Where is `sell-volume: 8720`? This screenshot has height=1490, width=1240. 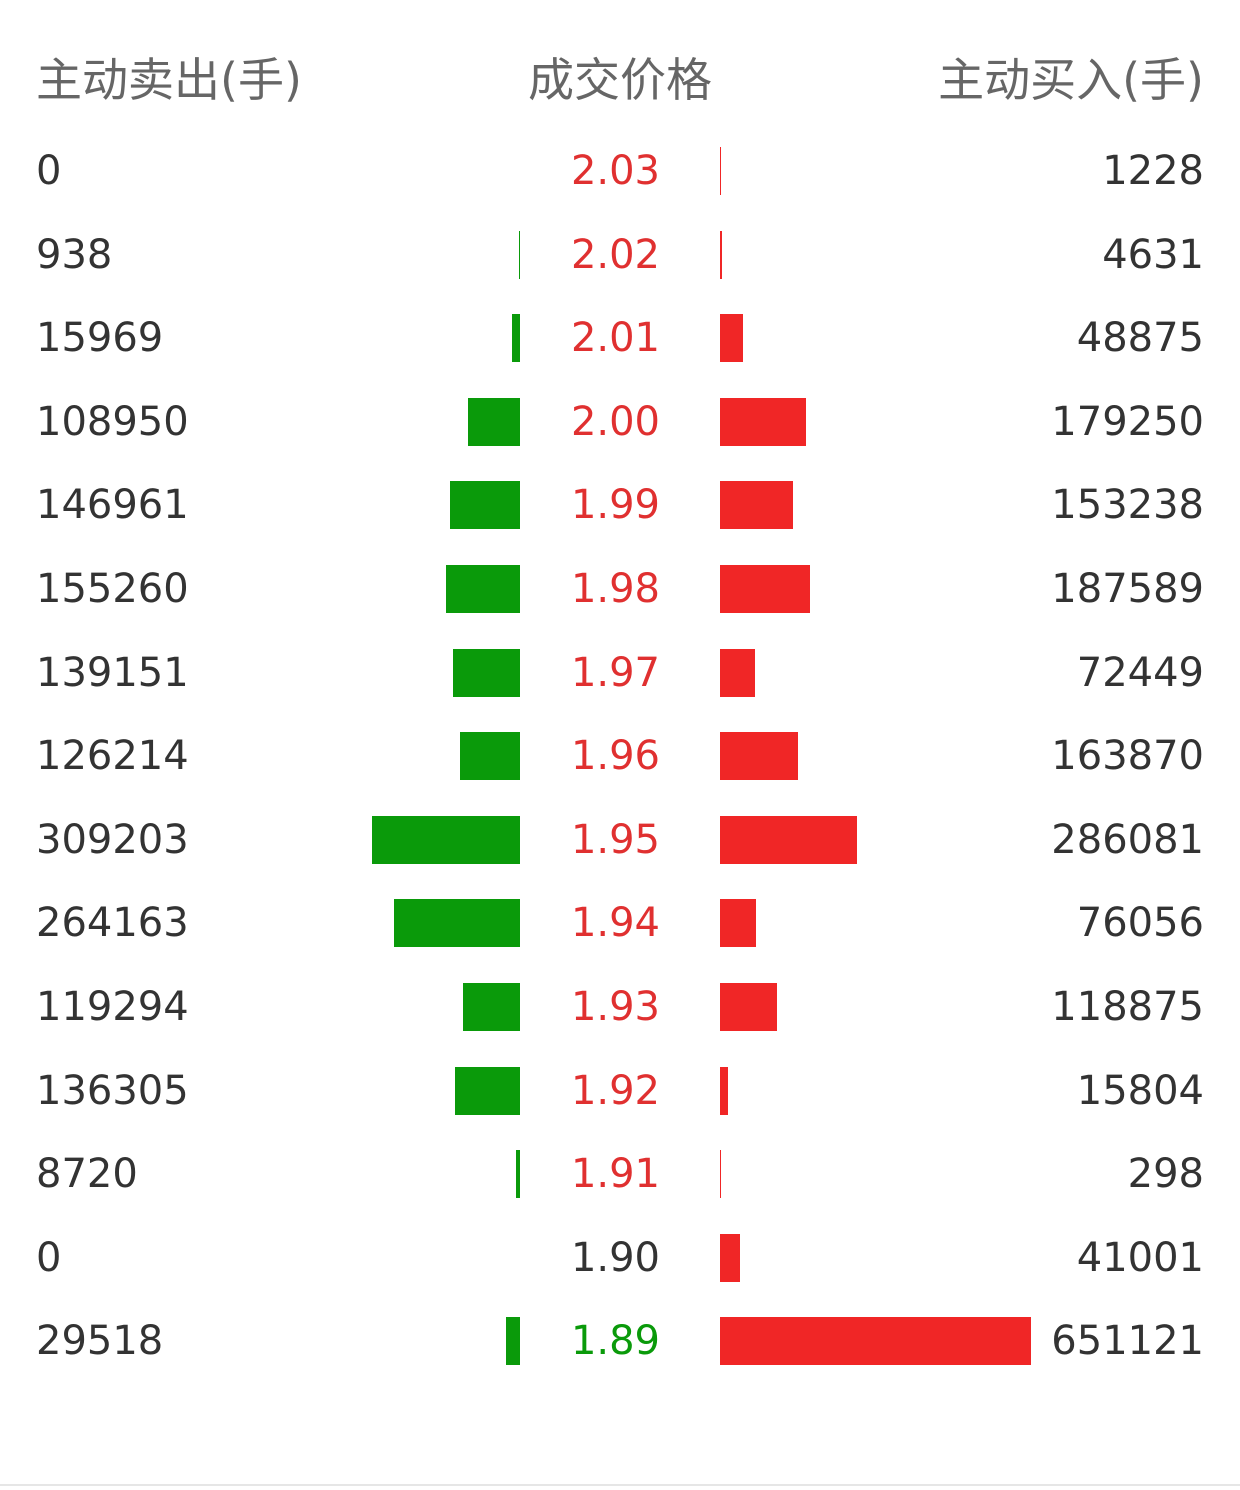 sell-volume: 8720 is located at coordinates (87, 1174).